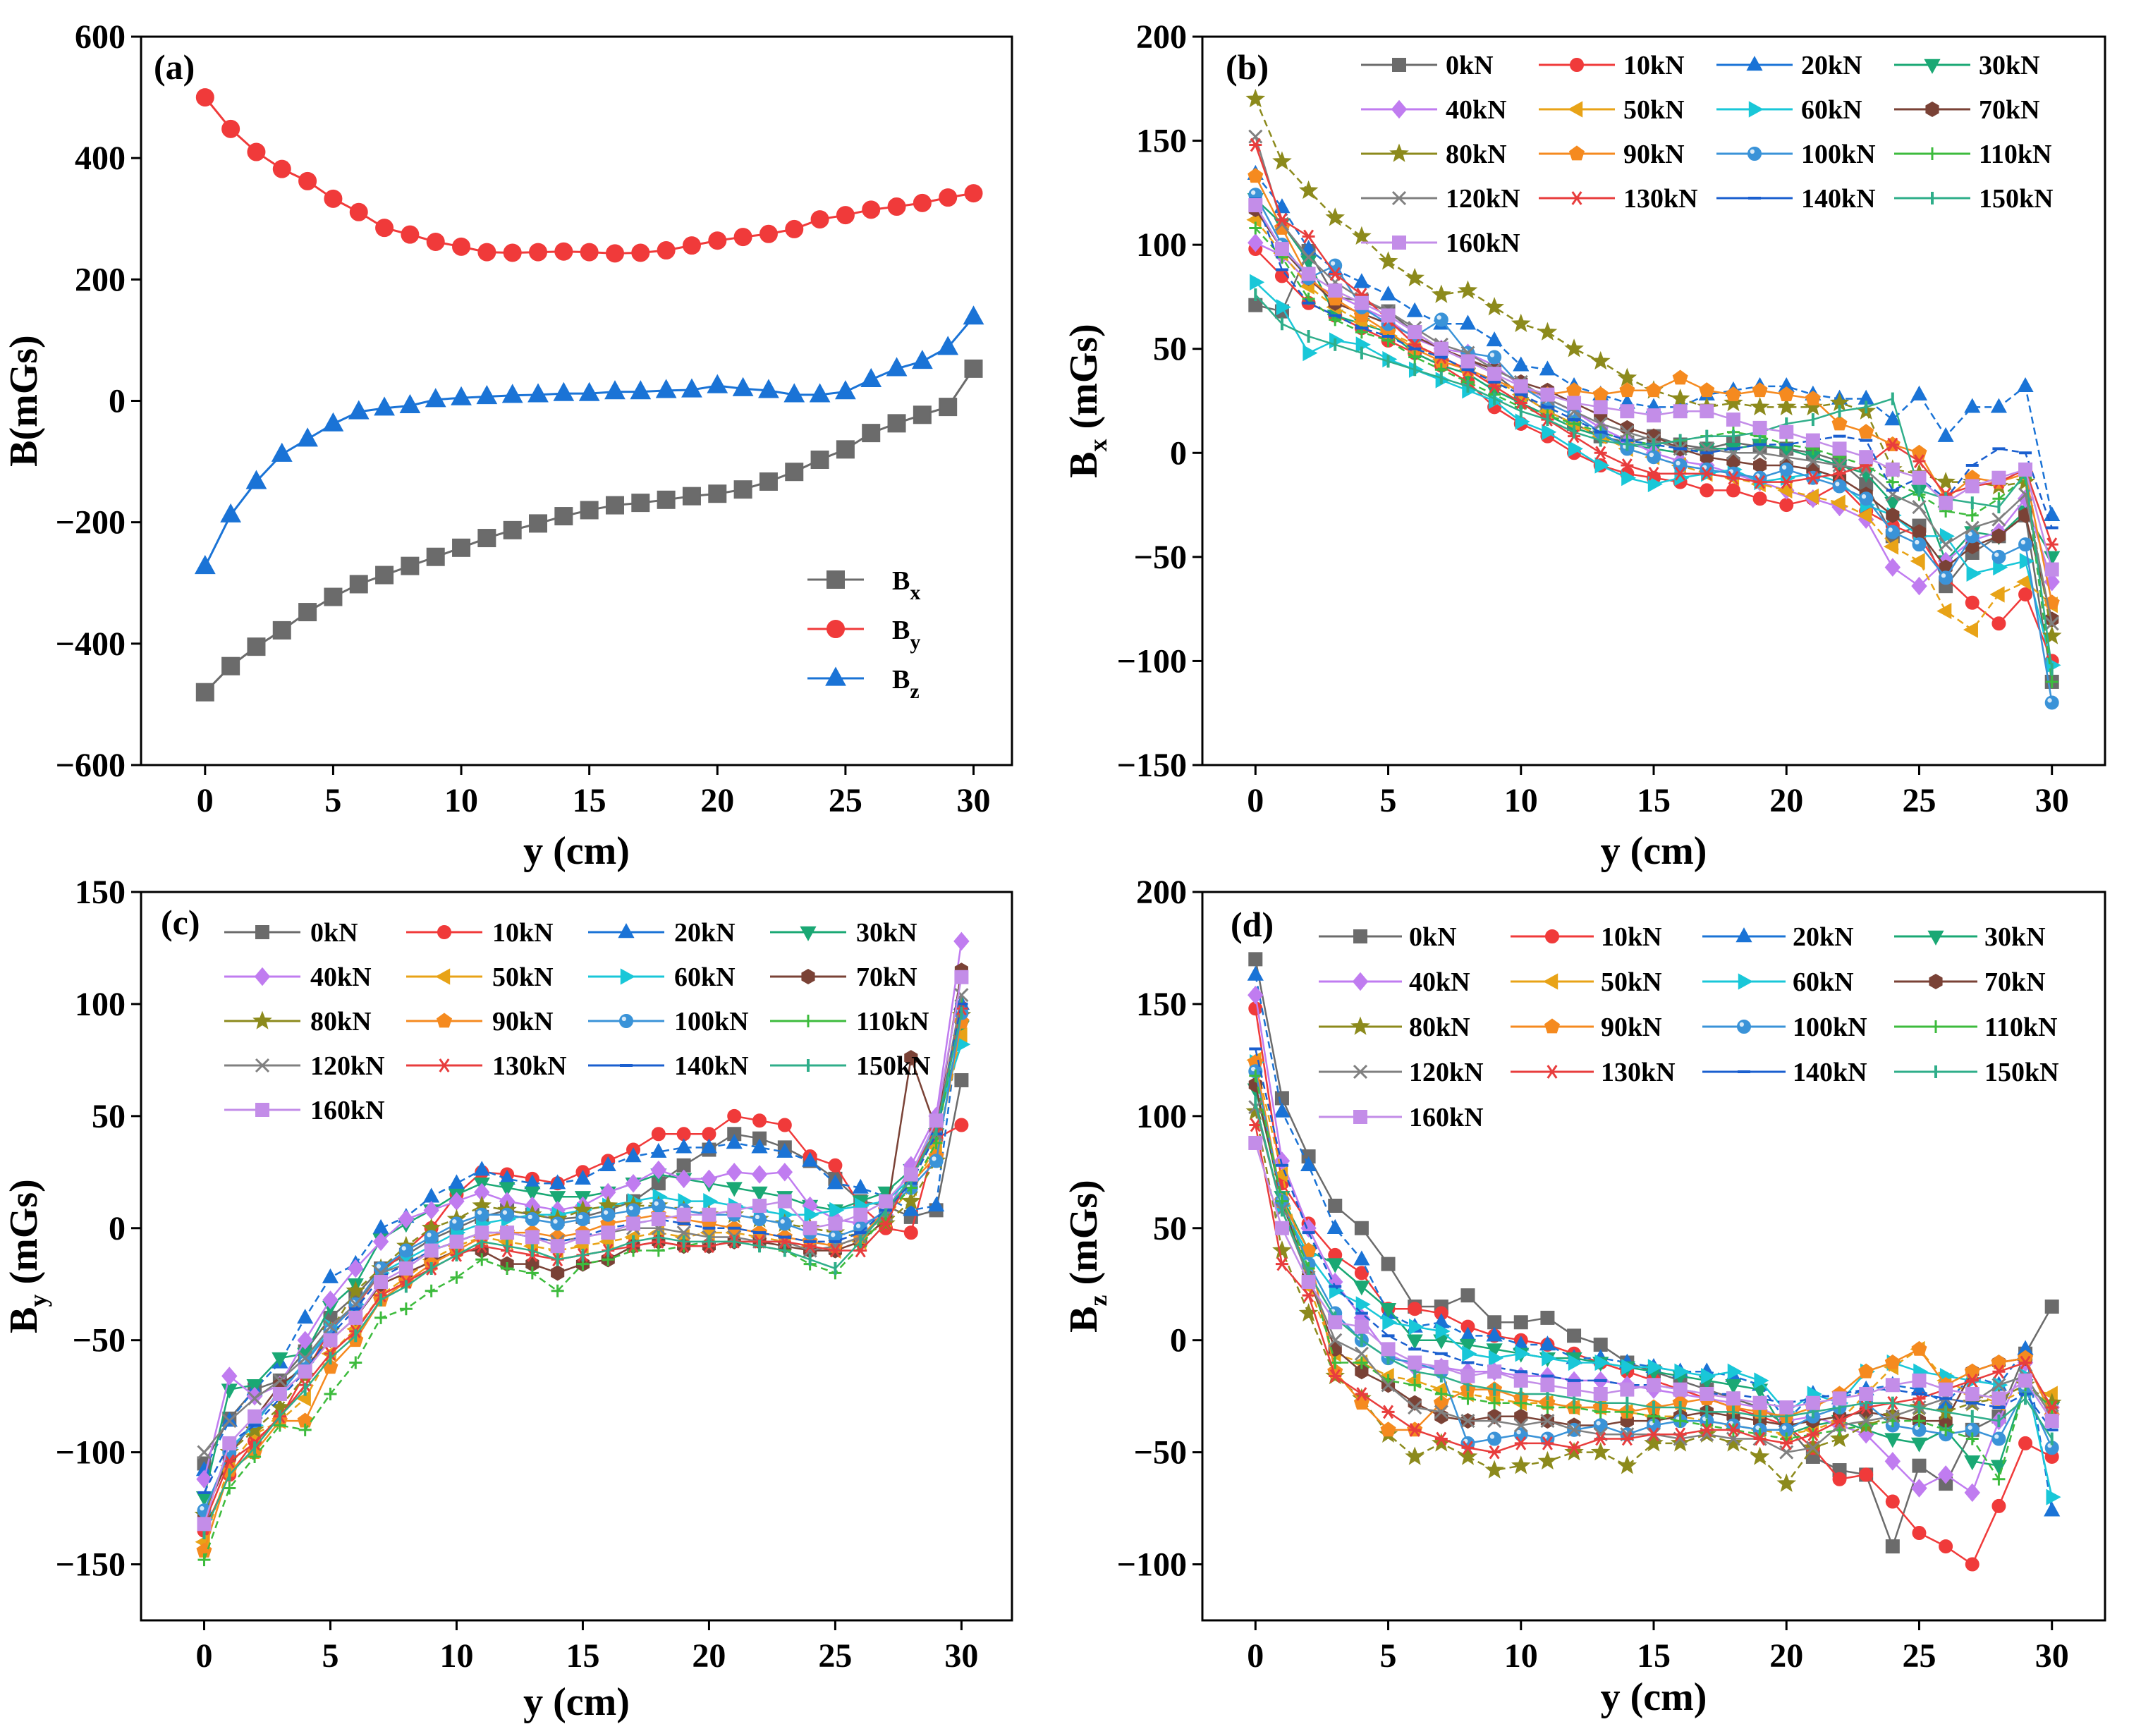 The height and width of the screenshot is (1736, 2129). Describe the element at coordinates (100, 279) in the screenshot. I see `y-tick-label: 200` at that location.